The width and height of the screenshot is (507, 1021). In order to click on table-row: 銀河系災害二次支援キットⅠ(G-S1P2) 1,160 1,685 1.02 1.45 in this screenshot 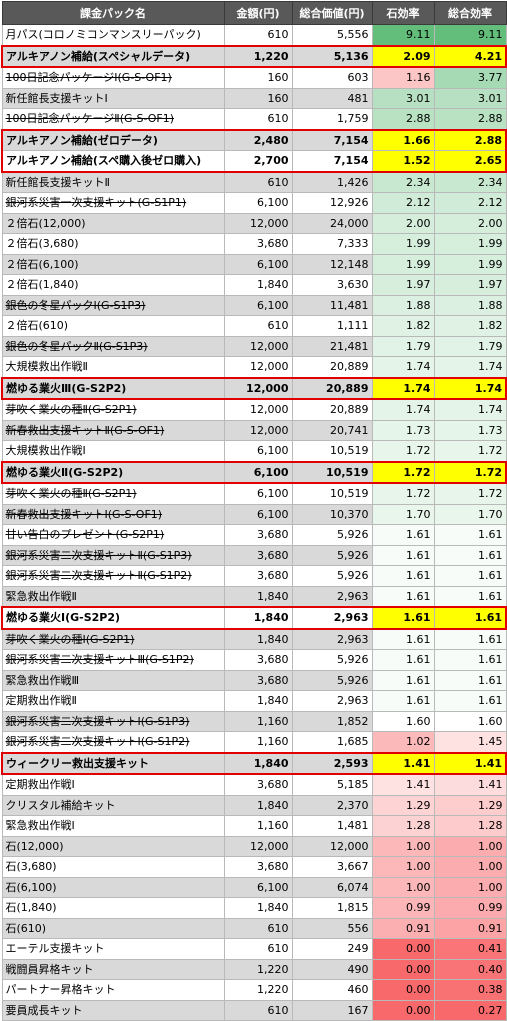, I will do `click(254, 742)`.